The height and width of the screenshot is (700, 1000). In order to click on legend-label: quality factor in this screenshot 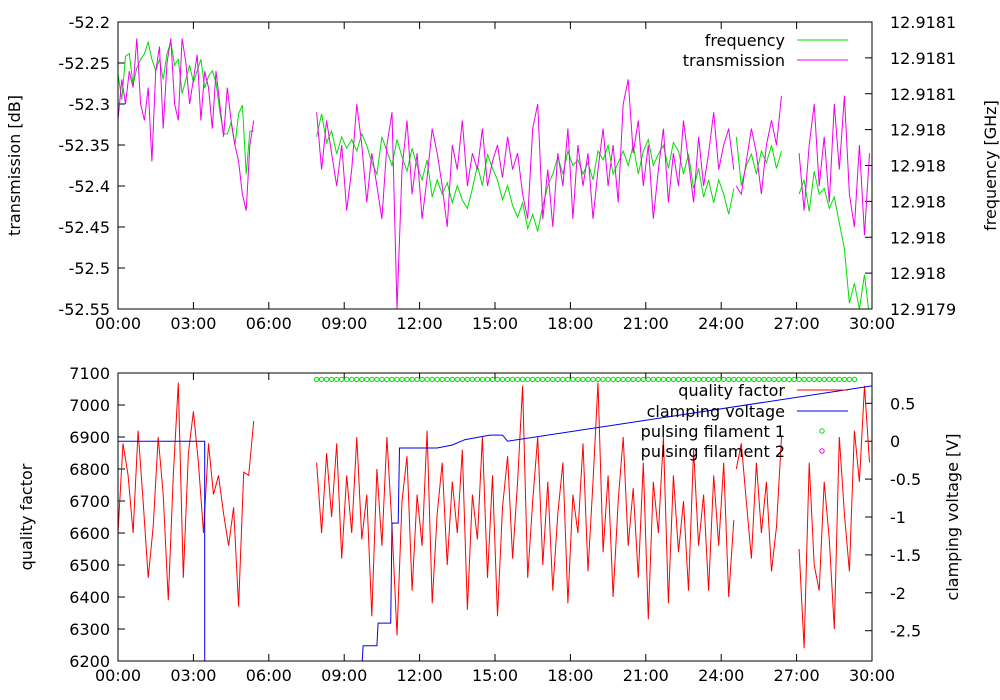, I will do `click(731, 390)`.